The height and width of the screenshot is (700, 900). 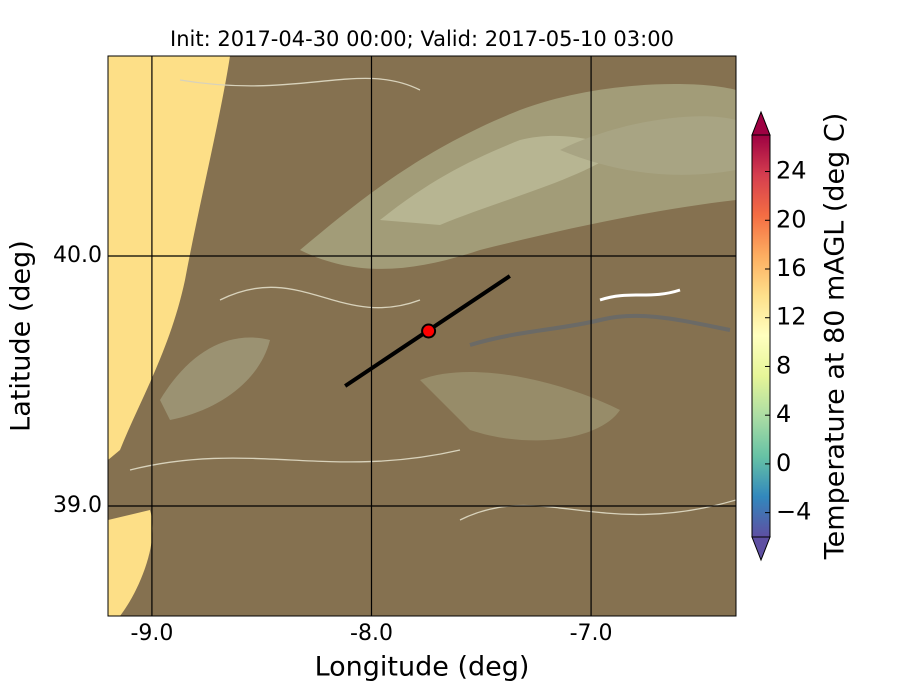 What do you see at coordinates (835, 337) in the screenshot?
I see `colorbar-label: Temperature at 80 mAGL (deg C)` at bounding box center [835, 337].